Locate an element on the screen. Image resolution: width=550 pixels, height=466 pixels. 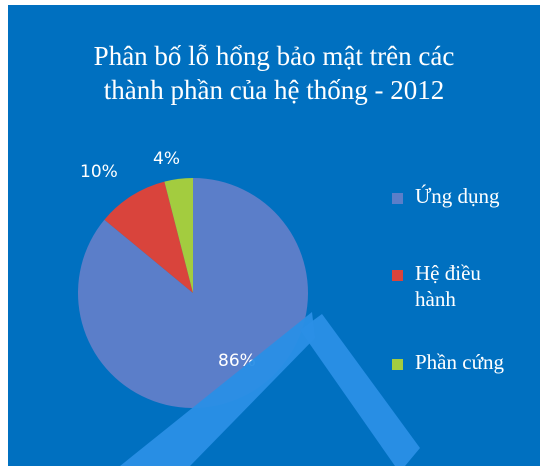
legend-label-he-dieu-hanh: Hệ điều hành is located at coordinates (472, 286).